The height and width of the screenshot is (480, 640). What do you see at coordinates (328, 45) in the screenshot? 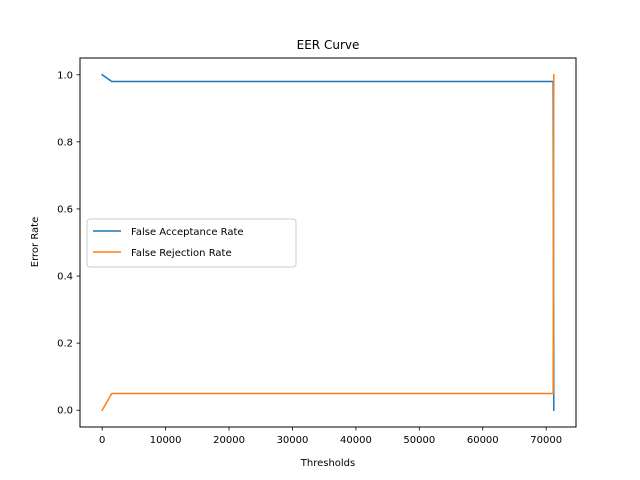
I see `chart-title: EER Curve` at bounding box center [328, 45].